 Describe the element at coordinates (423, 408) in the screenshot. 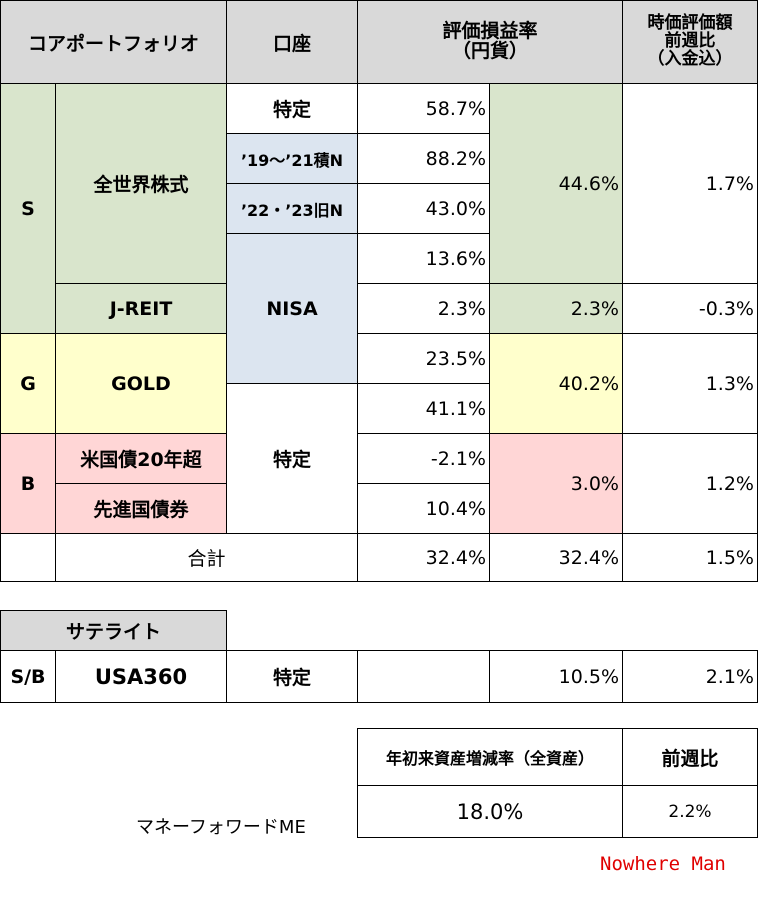

I see `value-cell: 41.1%` at that location.